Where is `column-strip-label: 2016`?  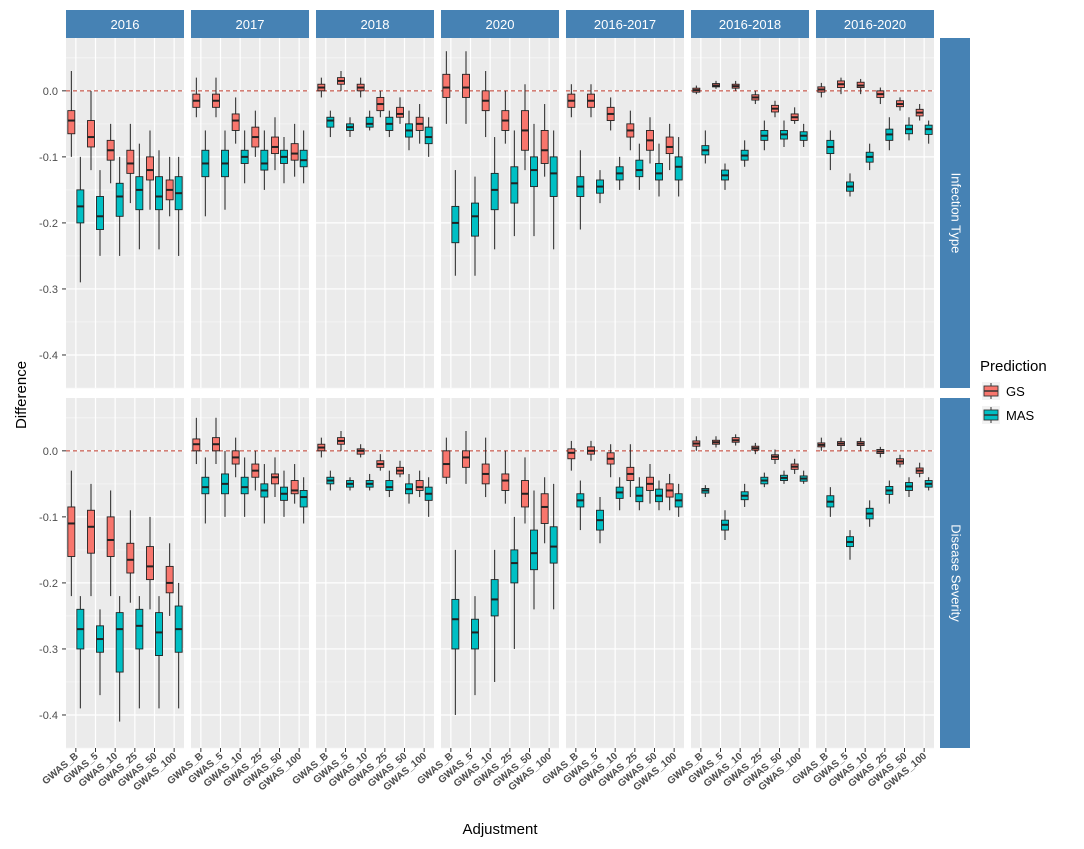 column-strip-label: 2016 is located at coordinates (125, 24).